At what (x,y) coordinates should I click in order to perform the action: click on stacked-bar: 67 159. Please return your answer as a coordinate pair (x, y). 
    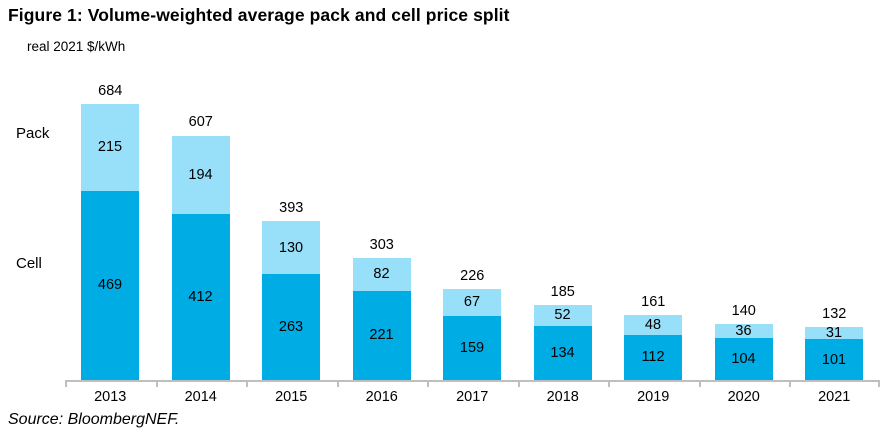
    Looking at the image, I should click on (472, 334).